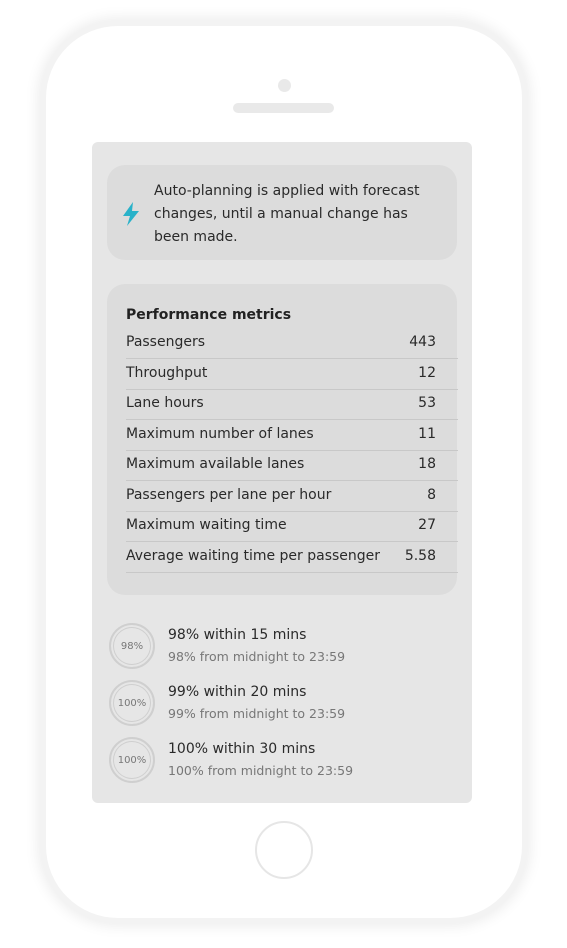 Image resolution: width=567 pixels, height=948 pixels. What do you see at coordinates (284, 850) in the screenshot?
I see `home-button` at bounding box center [284, 850].